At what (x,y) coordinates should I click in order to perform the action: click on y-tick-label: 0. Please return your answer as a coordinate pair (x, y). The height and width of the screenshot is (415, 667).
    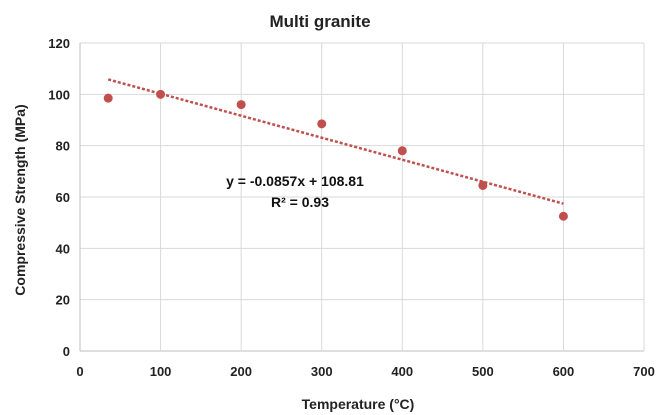
    Looking at the image, I should click on (66, 351).